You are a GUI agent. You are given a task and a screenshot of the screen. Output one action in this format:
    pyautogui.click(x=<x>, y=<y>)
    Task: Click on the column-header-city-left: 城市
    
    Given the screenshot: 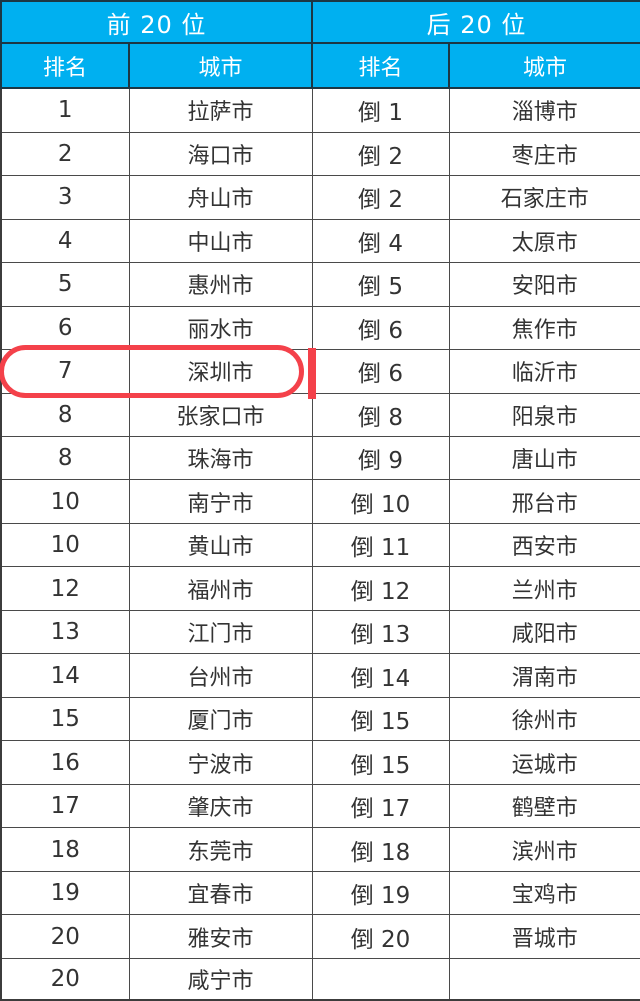 What is the action you would take?
    pyautogui.click(x=220, y=65)
    